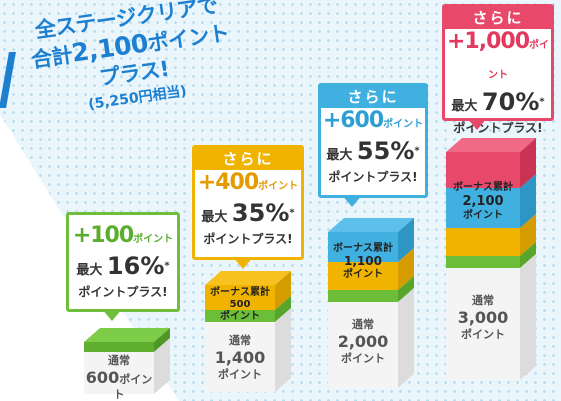 The width and height of the screenshot is (561, 401). Describe the element at coordinates (112, 315) in the screenshot. I see `callout-1-pointer` at that location.